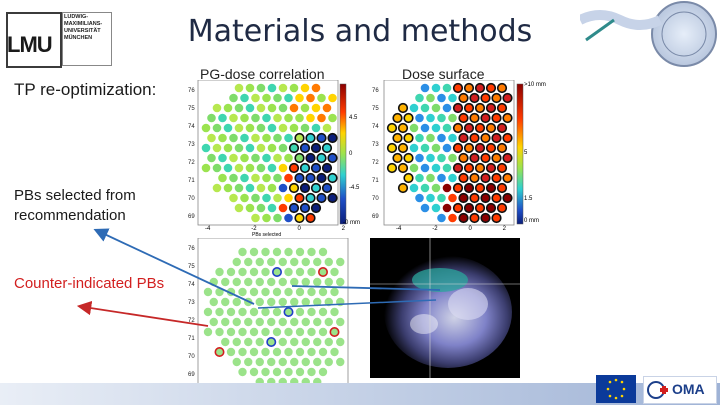 The height and width of the screenshot is (405, 720). I want to click on ds-colorbar-bottom: 0 mm, so click(531, 221).